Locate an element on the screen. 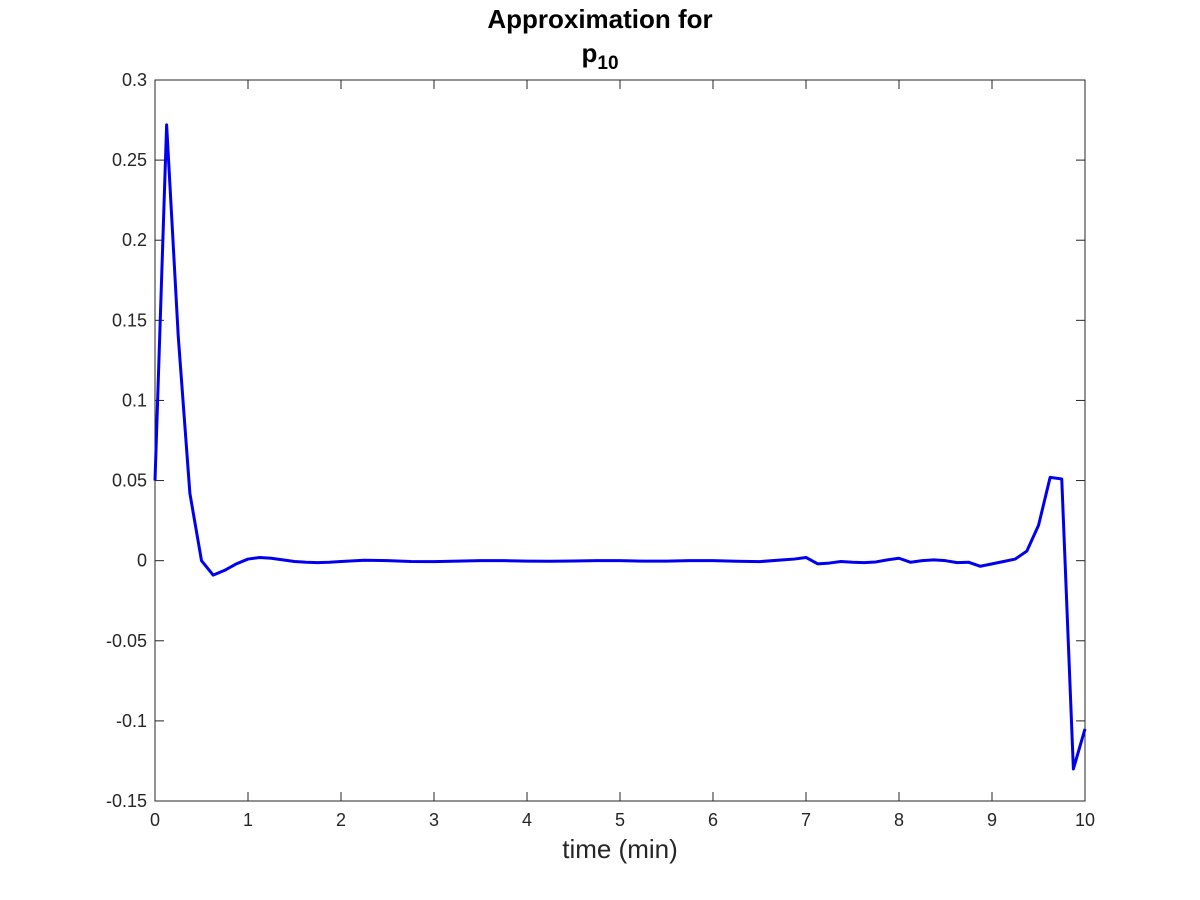 The image size is (1200, 900). x-tick-label: 10 is located at coordinates (1085, 820).